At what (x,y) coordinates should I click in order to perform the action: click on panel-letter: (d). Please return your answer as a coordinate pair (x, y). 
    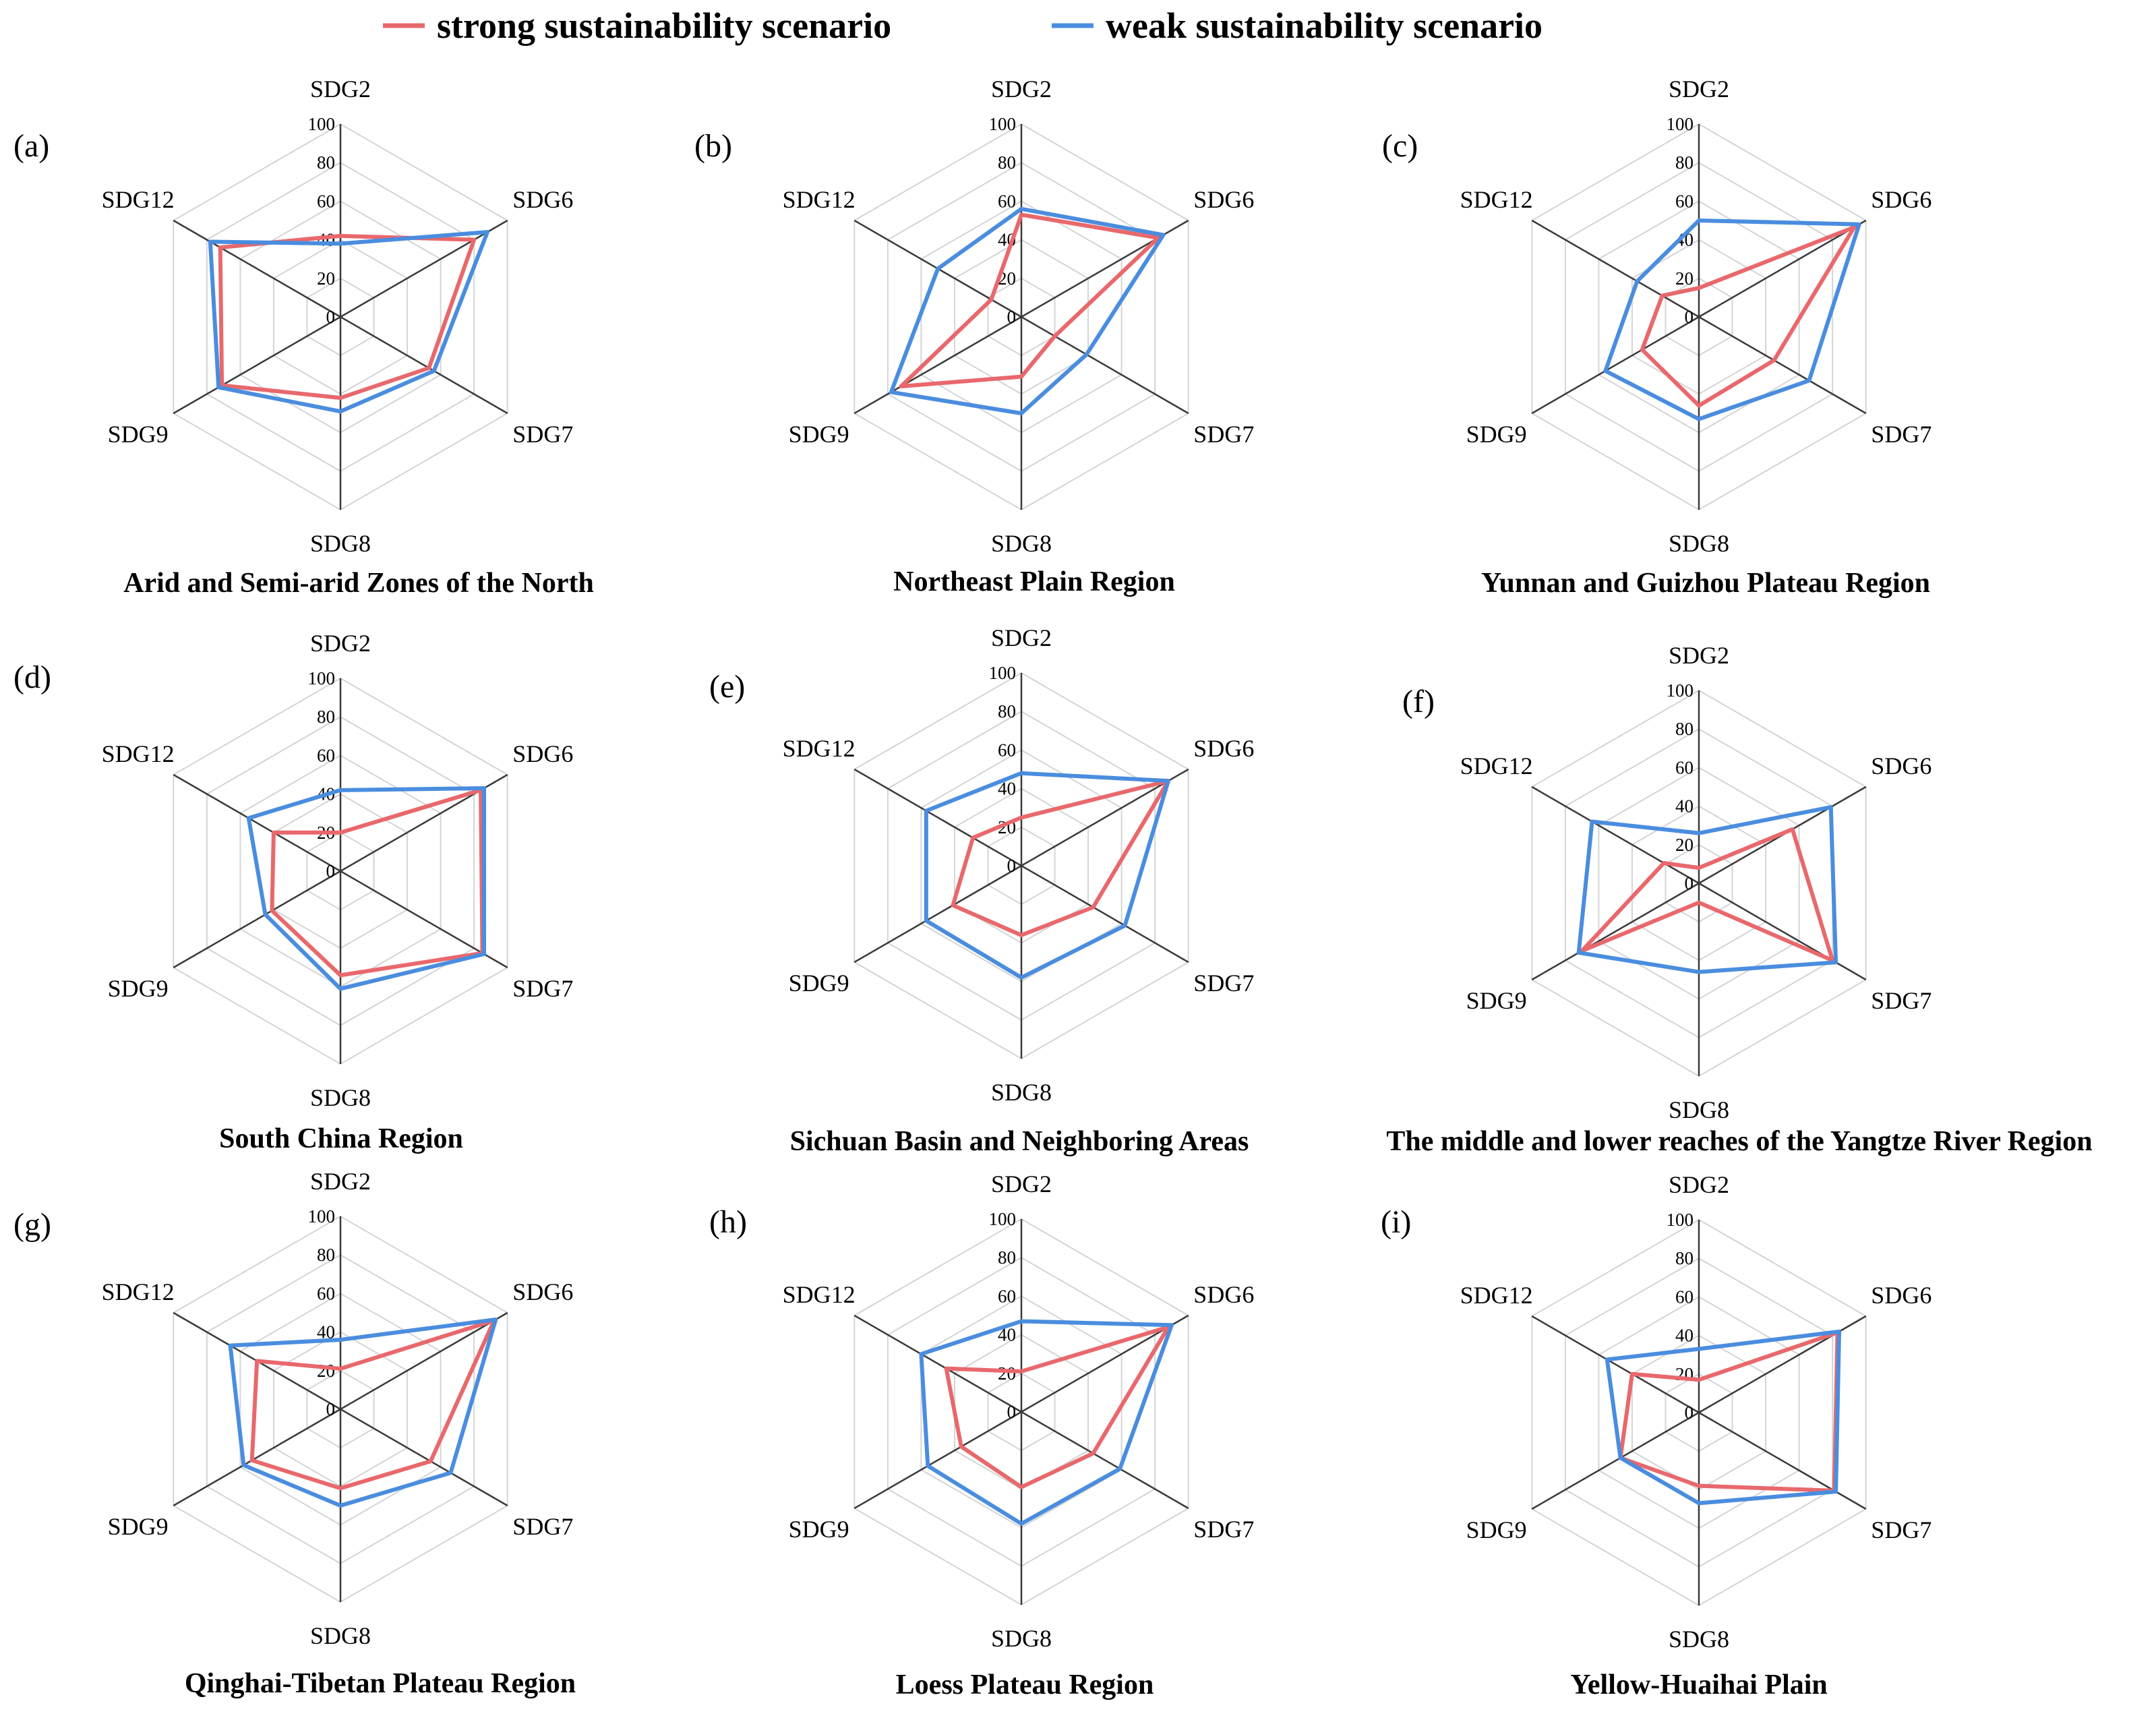
    Looking at the image, I should click on (32, 677).